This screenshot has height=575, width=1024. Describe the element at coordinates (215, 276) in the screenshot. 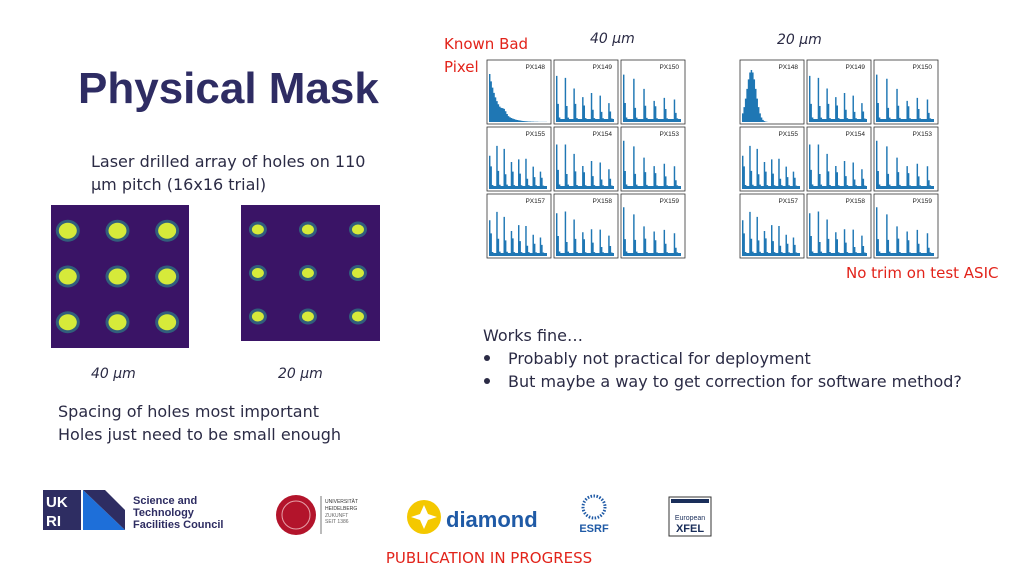

I see `mask-images` at that location.